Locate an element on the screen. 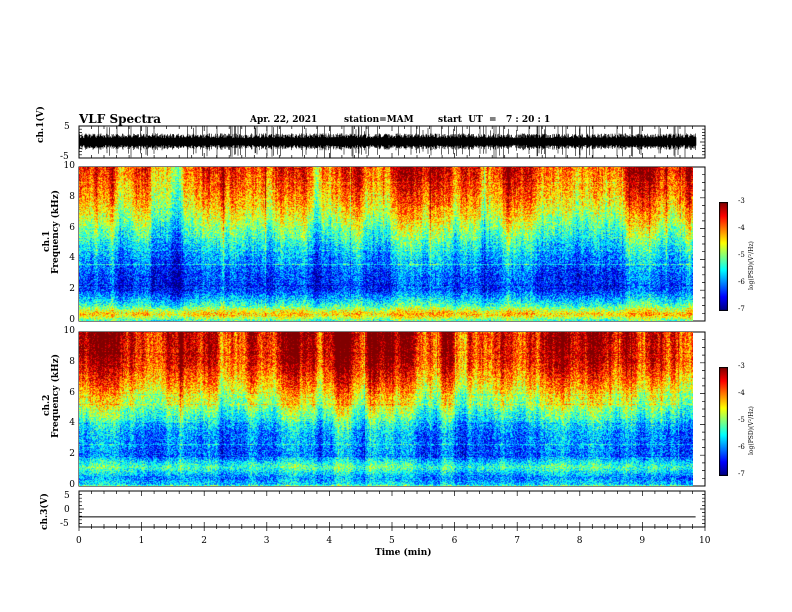 This screenshot has width=792, height=612. ch1-ytick-bottom: -5 is located at coordinates (64, 157).